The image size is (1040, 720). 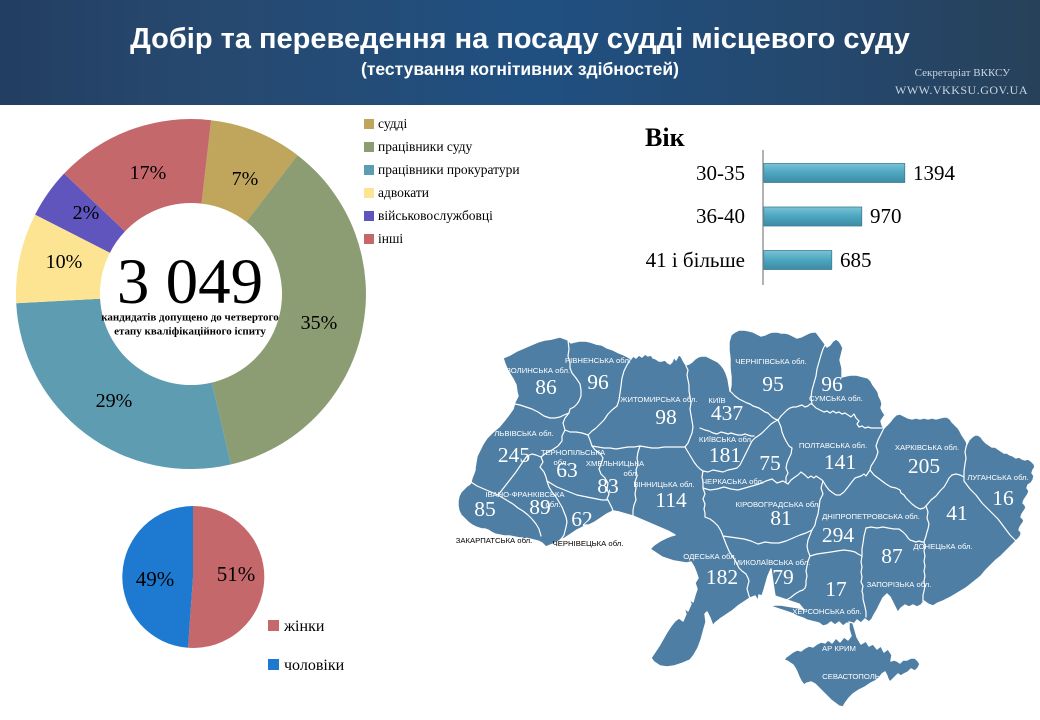 What do you see at coordinates (720, 216) in the screenshot?
I see `svg-text: 36-40` at bounding box center [720, 216].